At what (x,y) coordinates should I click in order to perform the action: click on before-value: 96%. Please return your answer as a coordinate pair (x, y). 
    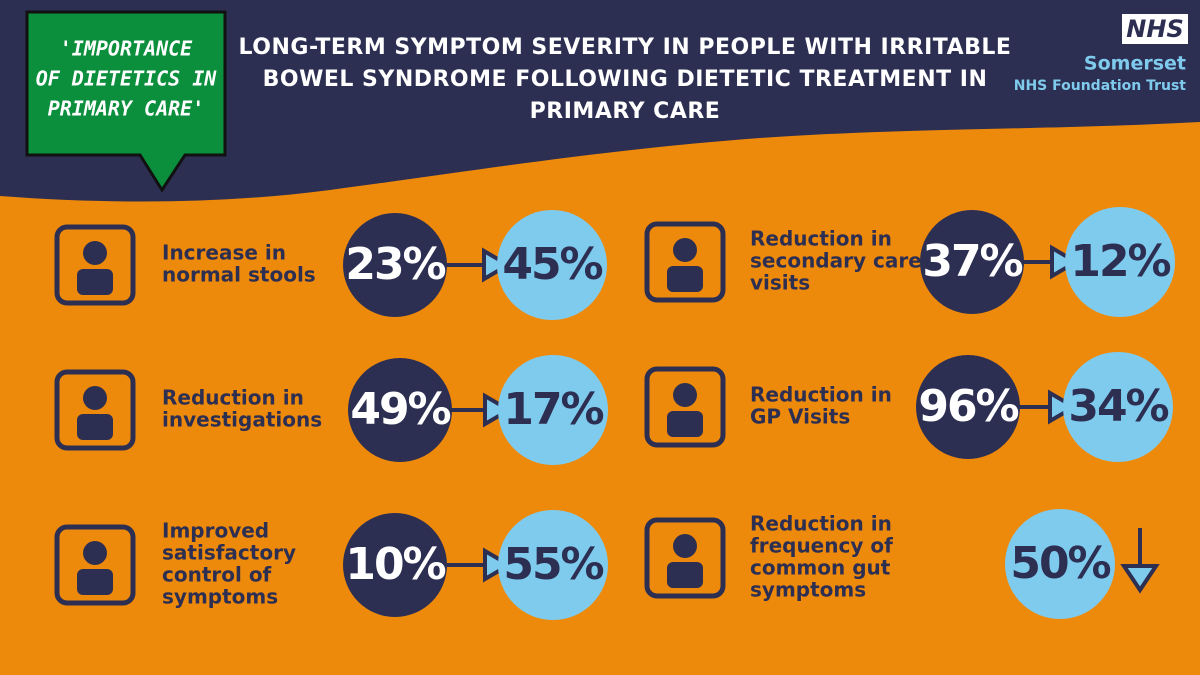
    Looking at the image, I should click on (968, 406).